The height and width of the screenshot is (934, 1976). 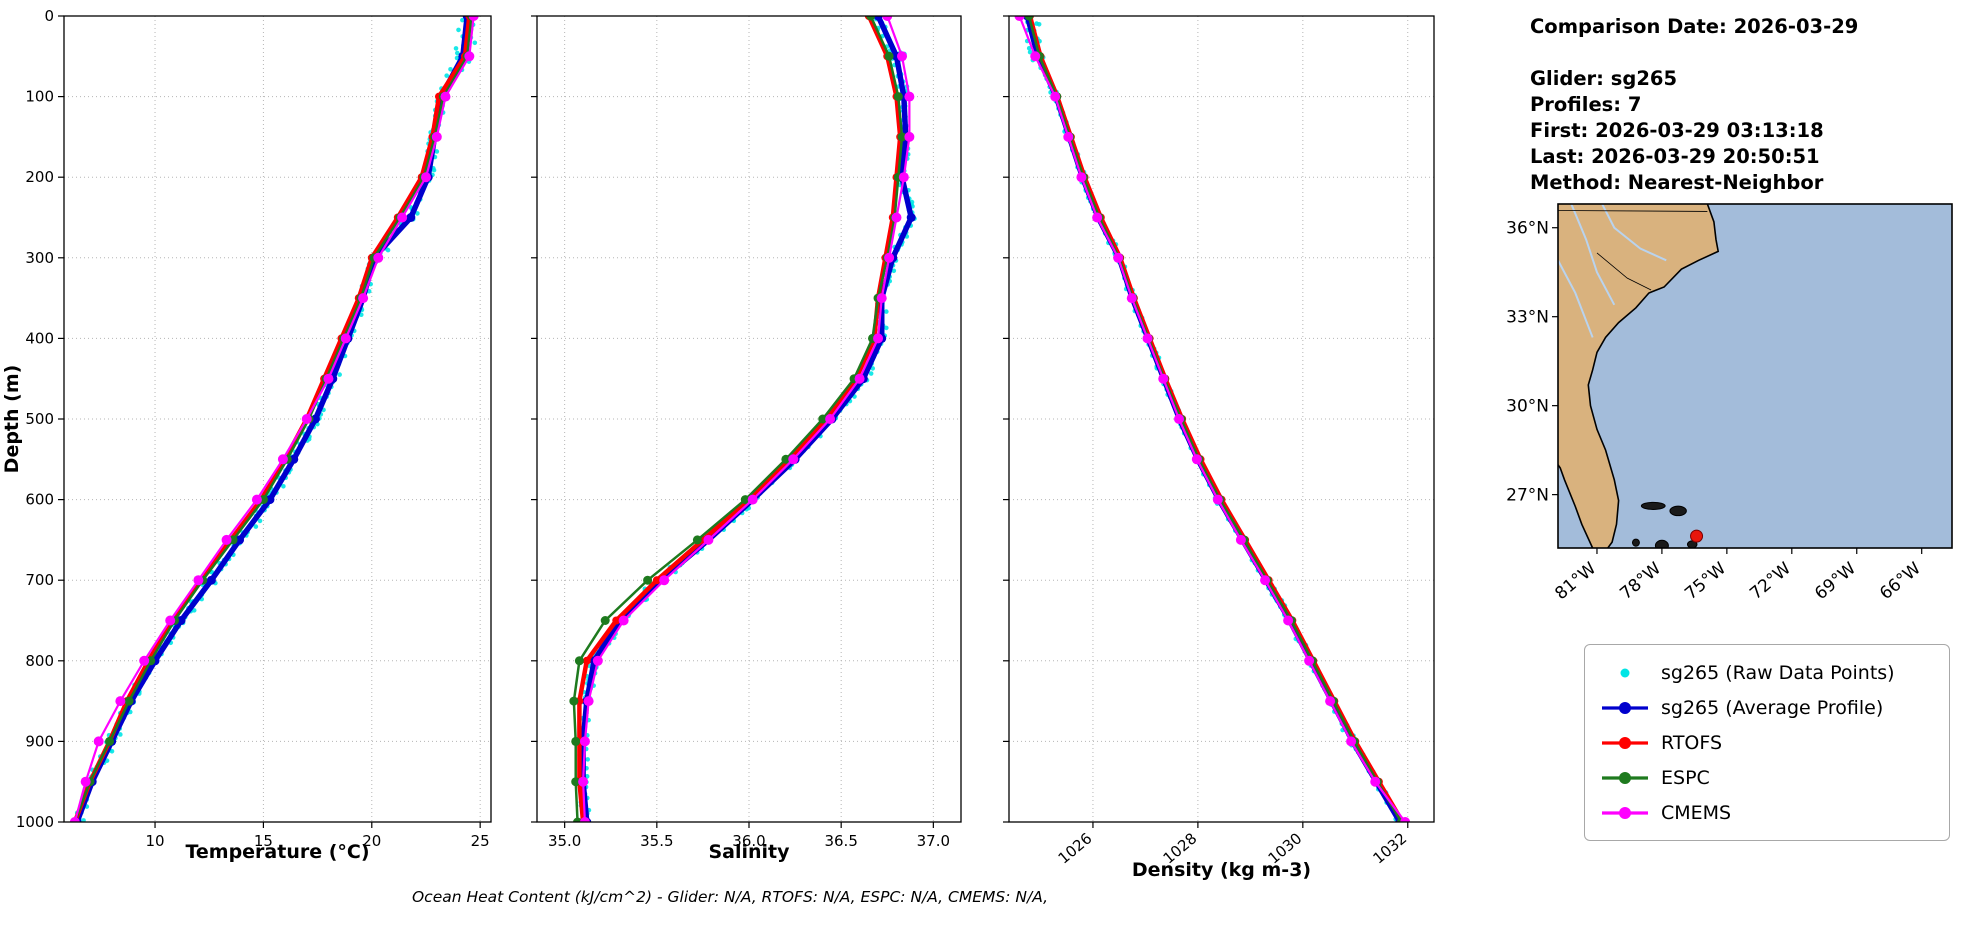 I want to click on location-map: 36°N 33°N 30°N 27°N 81°W 78°W 75°W 72°W 69°W 66°W, so click(x=1738, y=413).